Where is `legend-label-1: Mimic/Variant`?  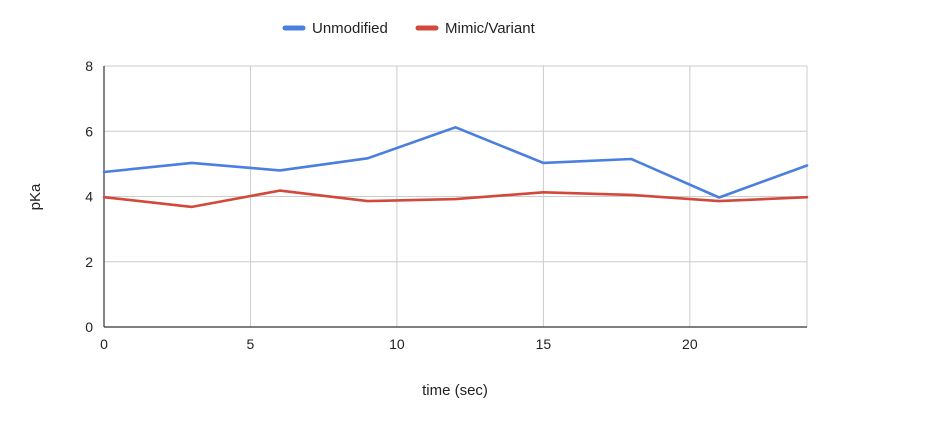 legend-label-1: Mimic/Variant is located at coordinates (490, 28).